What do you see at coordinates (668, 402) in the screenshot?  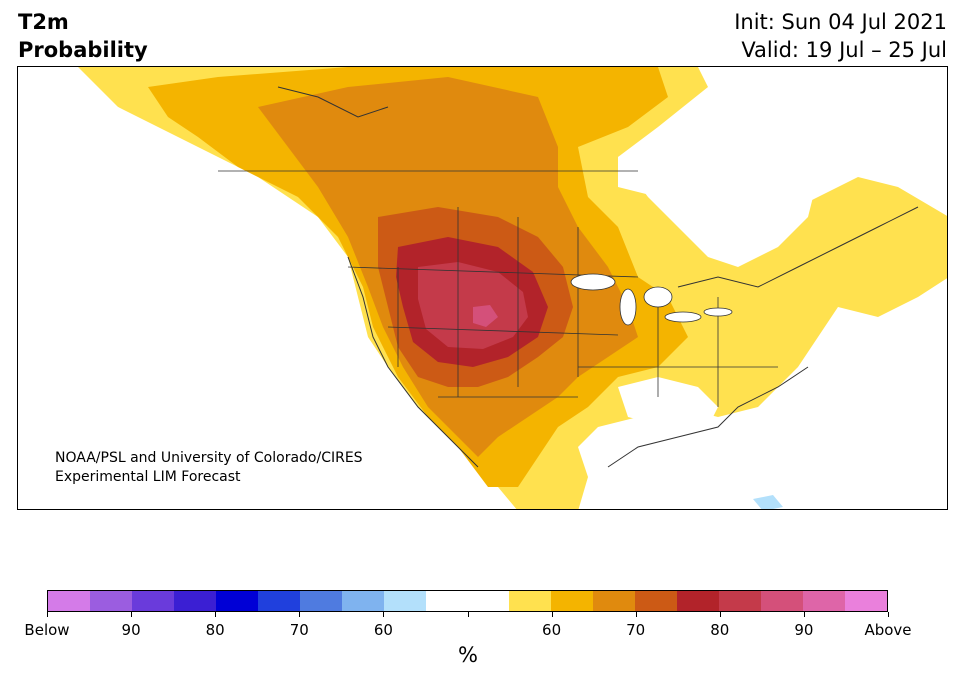 I see `neutral-region-southeast` at bounding box center [668, 402].